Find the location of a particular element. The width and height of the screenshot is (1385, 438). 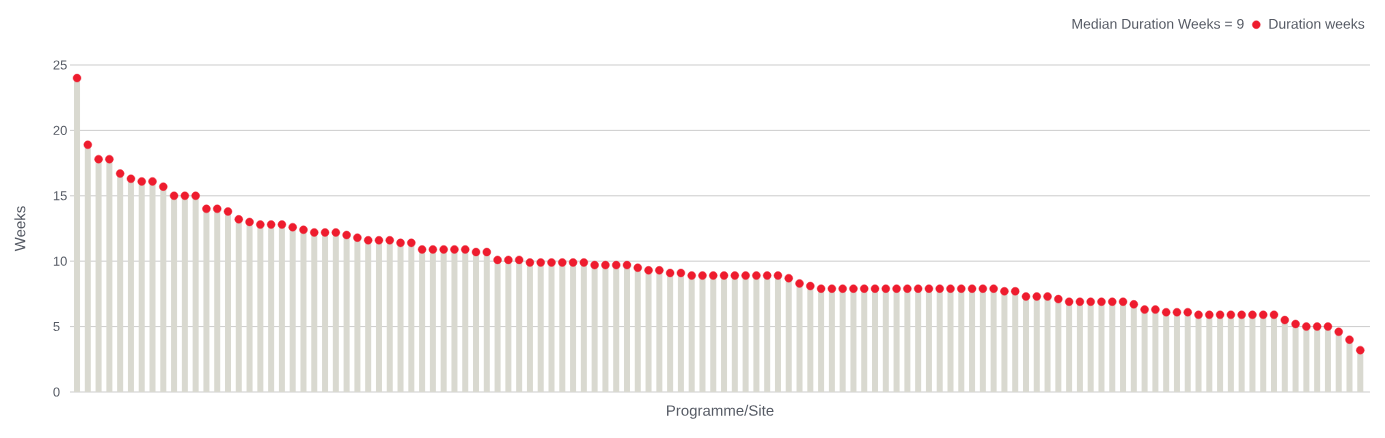

y-tick-label: 10 is located at coordinates (60, 261).